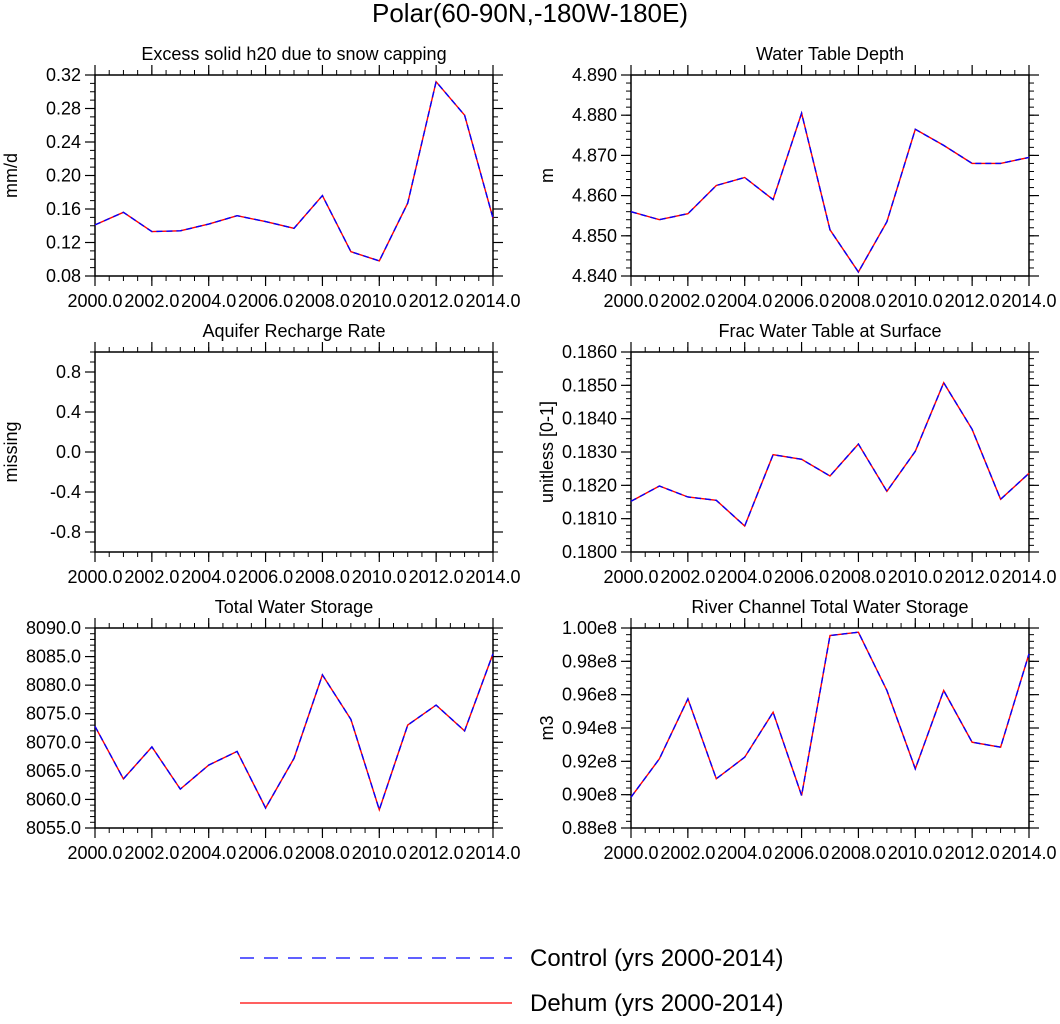 The height and width of the screenshot is (1024, 1060). What do you see at coordinates (589, 485) in the screenshot?
I see `y-tick-label: 0.1820` at bounding box center [589, 485].